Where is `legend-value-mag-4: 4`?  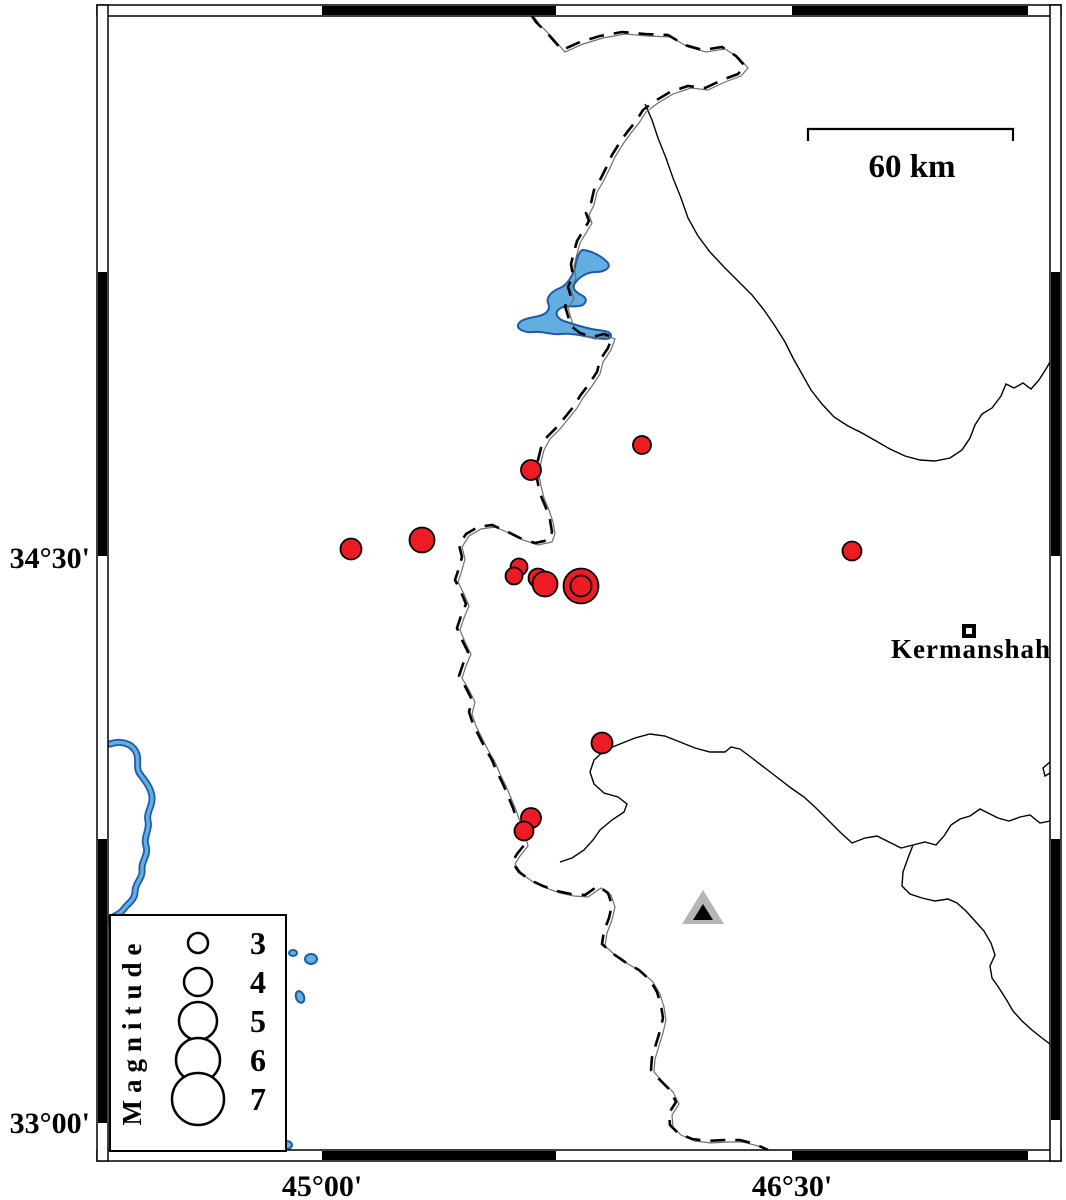
legend-value-mag-4: 4 is located at coordinates (258, 982).